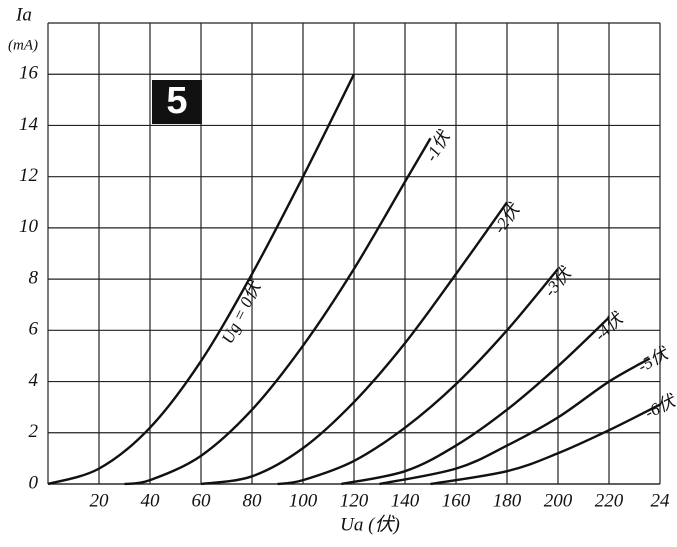 Image resolution: width=677 pixels, height=547 pixels. Describe the element at coordinates (253, 500) in the screenshot. I see `x-tick-label: 80` at that location.